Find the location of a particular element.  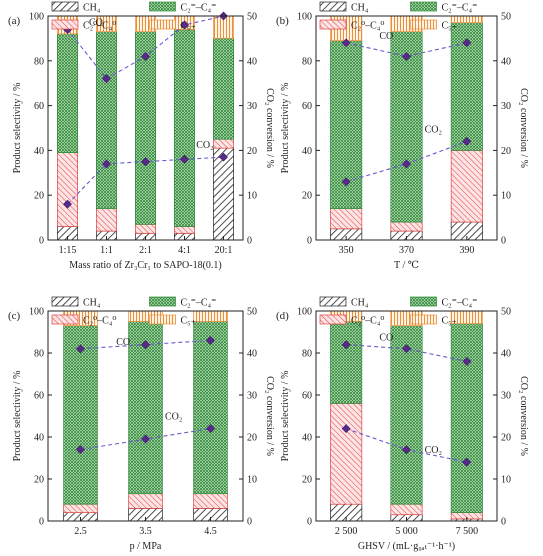

legend-label: C₂⁼–C₄⁼ is located at coordinates (460, 303).